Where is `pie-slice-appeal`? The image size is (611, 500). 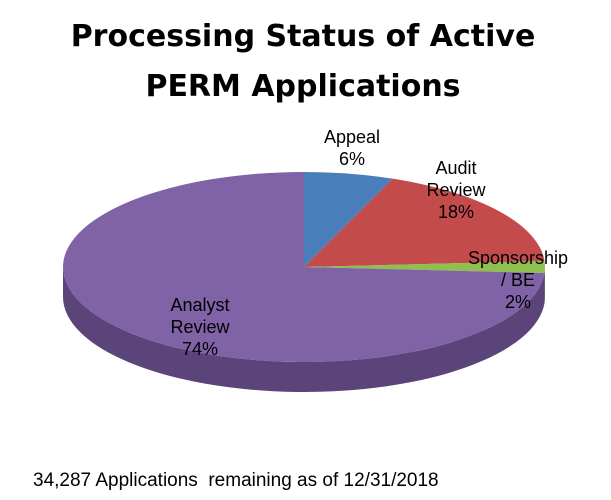 pie-slice-appeal is located at coordinates (348, 219).